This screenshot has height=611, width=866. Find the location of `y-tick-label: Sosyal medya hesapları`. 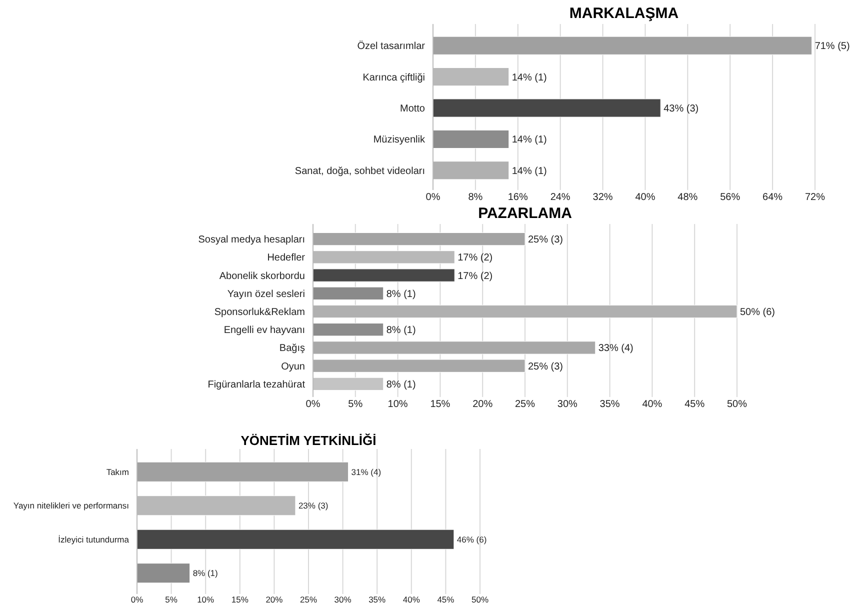

y-tick-label: Sosyal medya hesapları is located at coordinates (251, 240).